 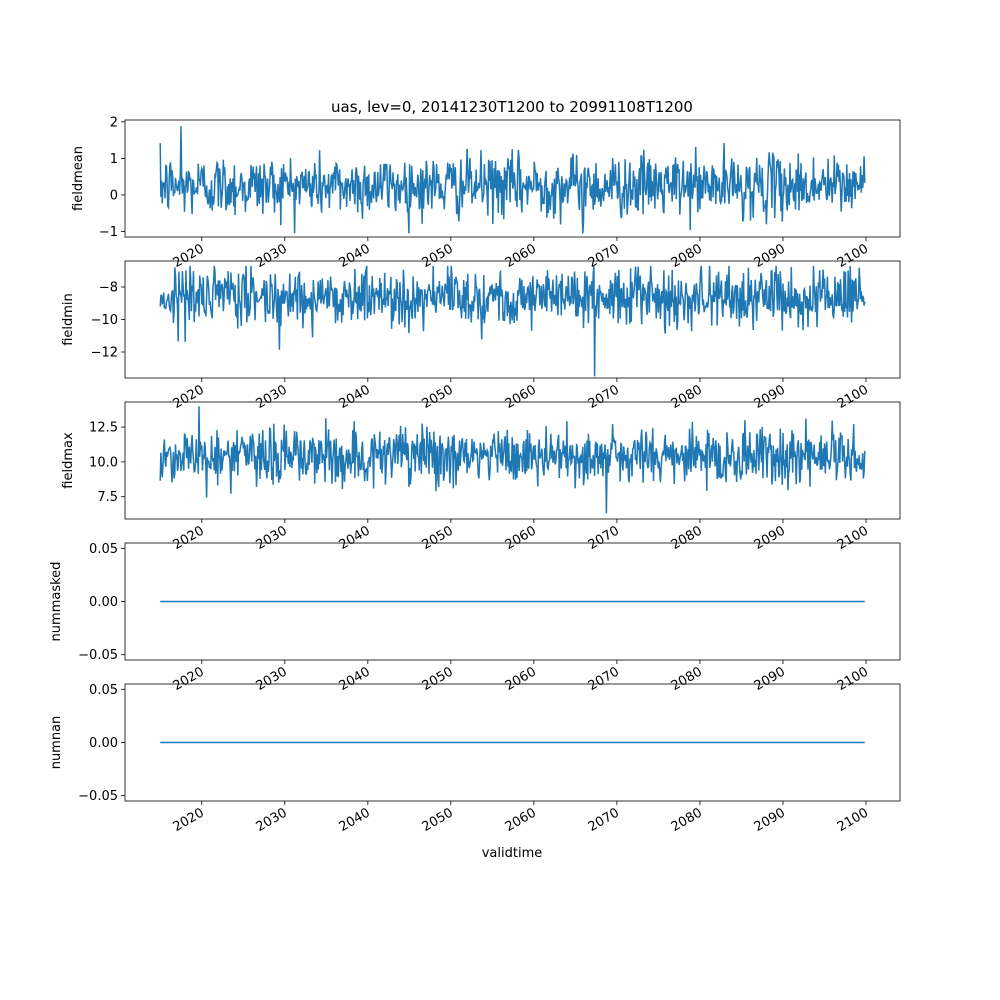 What do you see at coordinates (104, 320) in the screenshot?
I see `y-tick-label-fieldmin: −10` at bounding box center [104, 320].